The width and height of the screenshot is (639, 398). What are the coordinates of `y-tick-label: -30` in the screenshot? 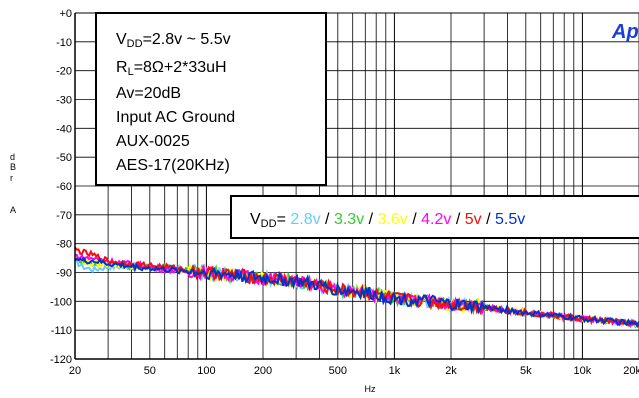 It's located at (64, 101).